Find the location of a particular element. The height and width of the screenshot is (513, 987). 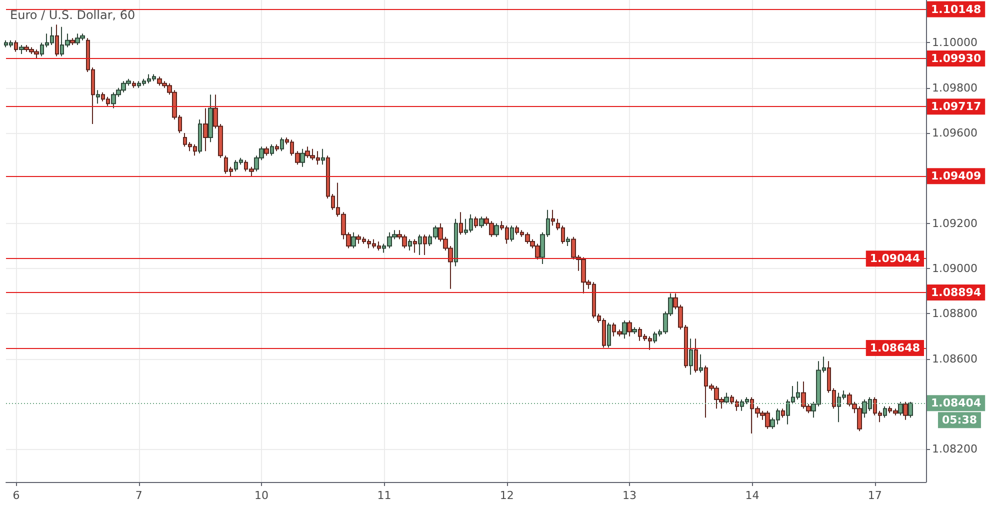

ref-line-label: 1.09717 is located at coordinates (956, 107).